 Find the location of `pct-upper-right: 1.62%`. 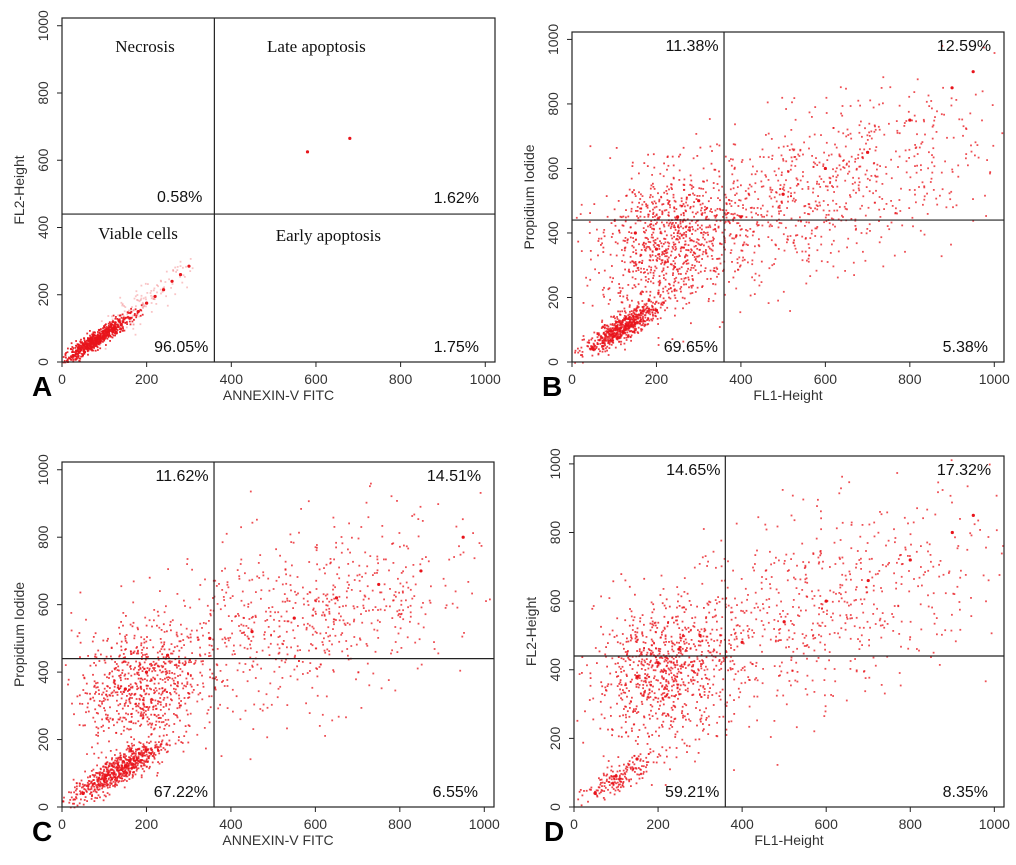

pct-upper-right: 1.62% is located at coordinates (456, 198).